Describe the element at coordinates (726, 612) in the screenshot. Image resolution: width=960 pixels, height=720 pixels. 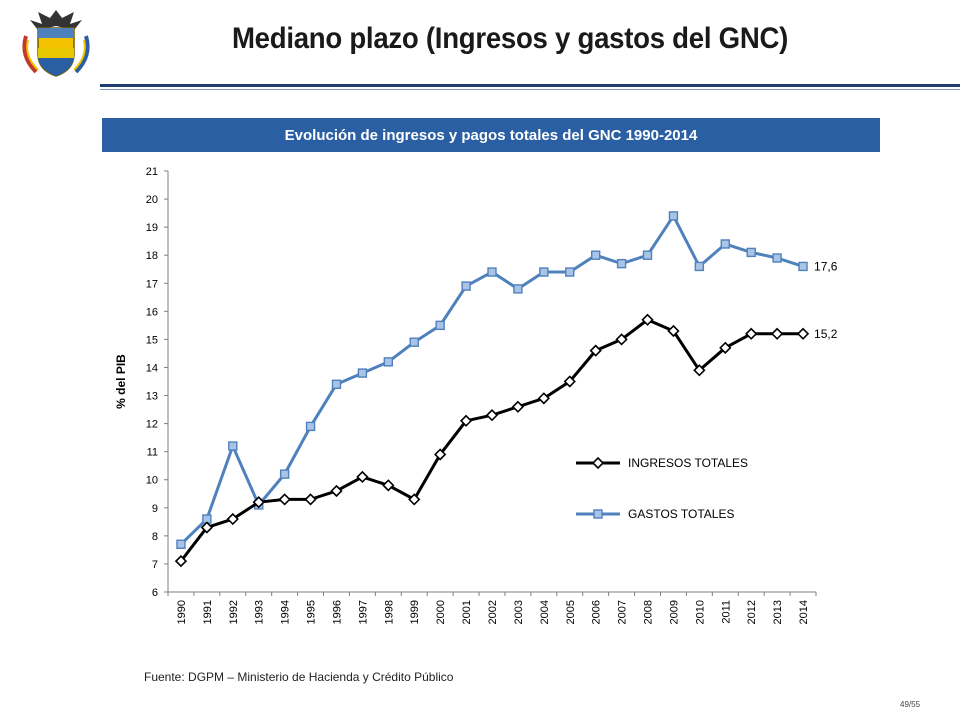
I see `x-tick-label: 2011` at that location.